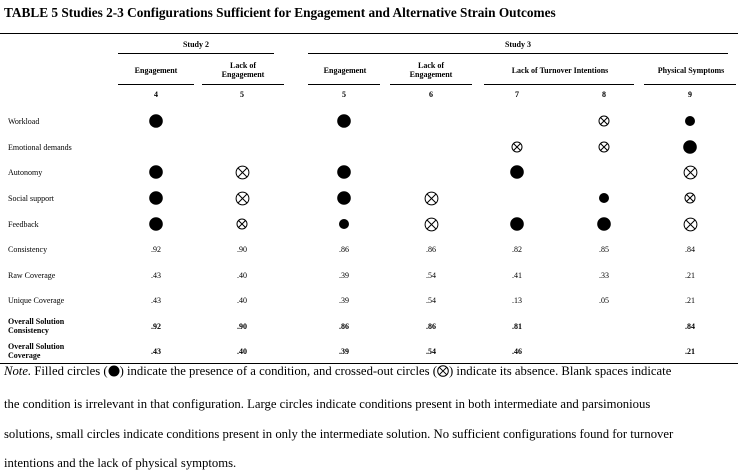 The width and height of the screenshot is (738, 476). I want to click on outcome-header-lack-turnover: Lack of Turnover Intentions, so click(560, 70).